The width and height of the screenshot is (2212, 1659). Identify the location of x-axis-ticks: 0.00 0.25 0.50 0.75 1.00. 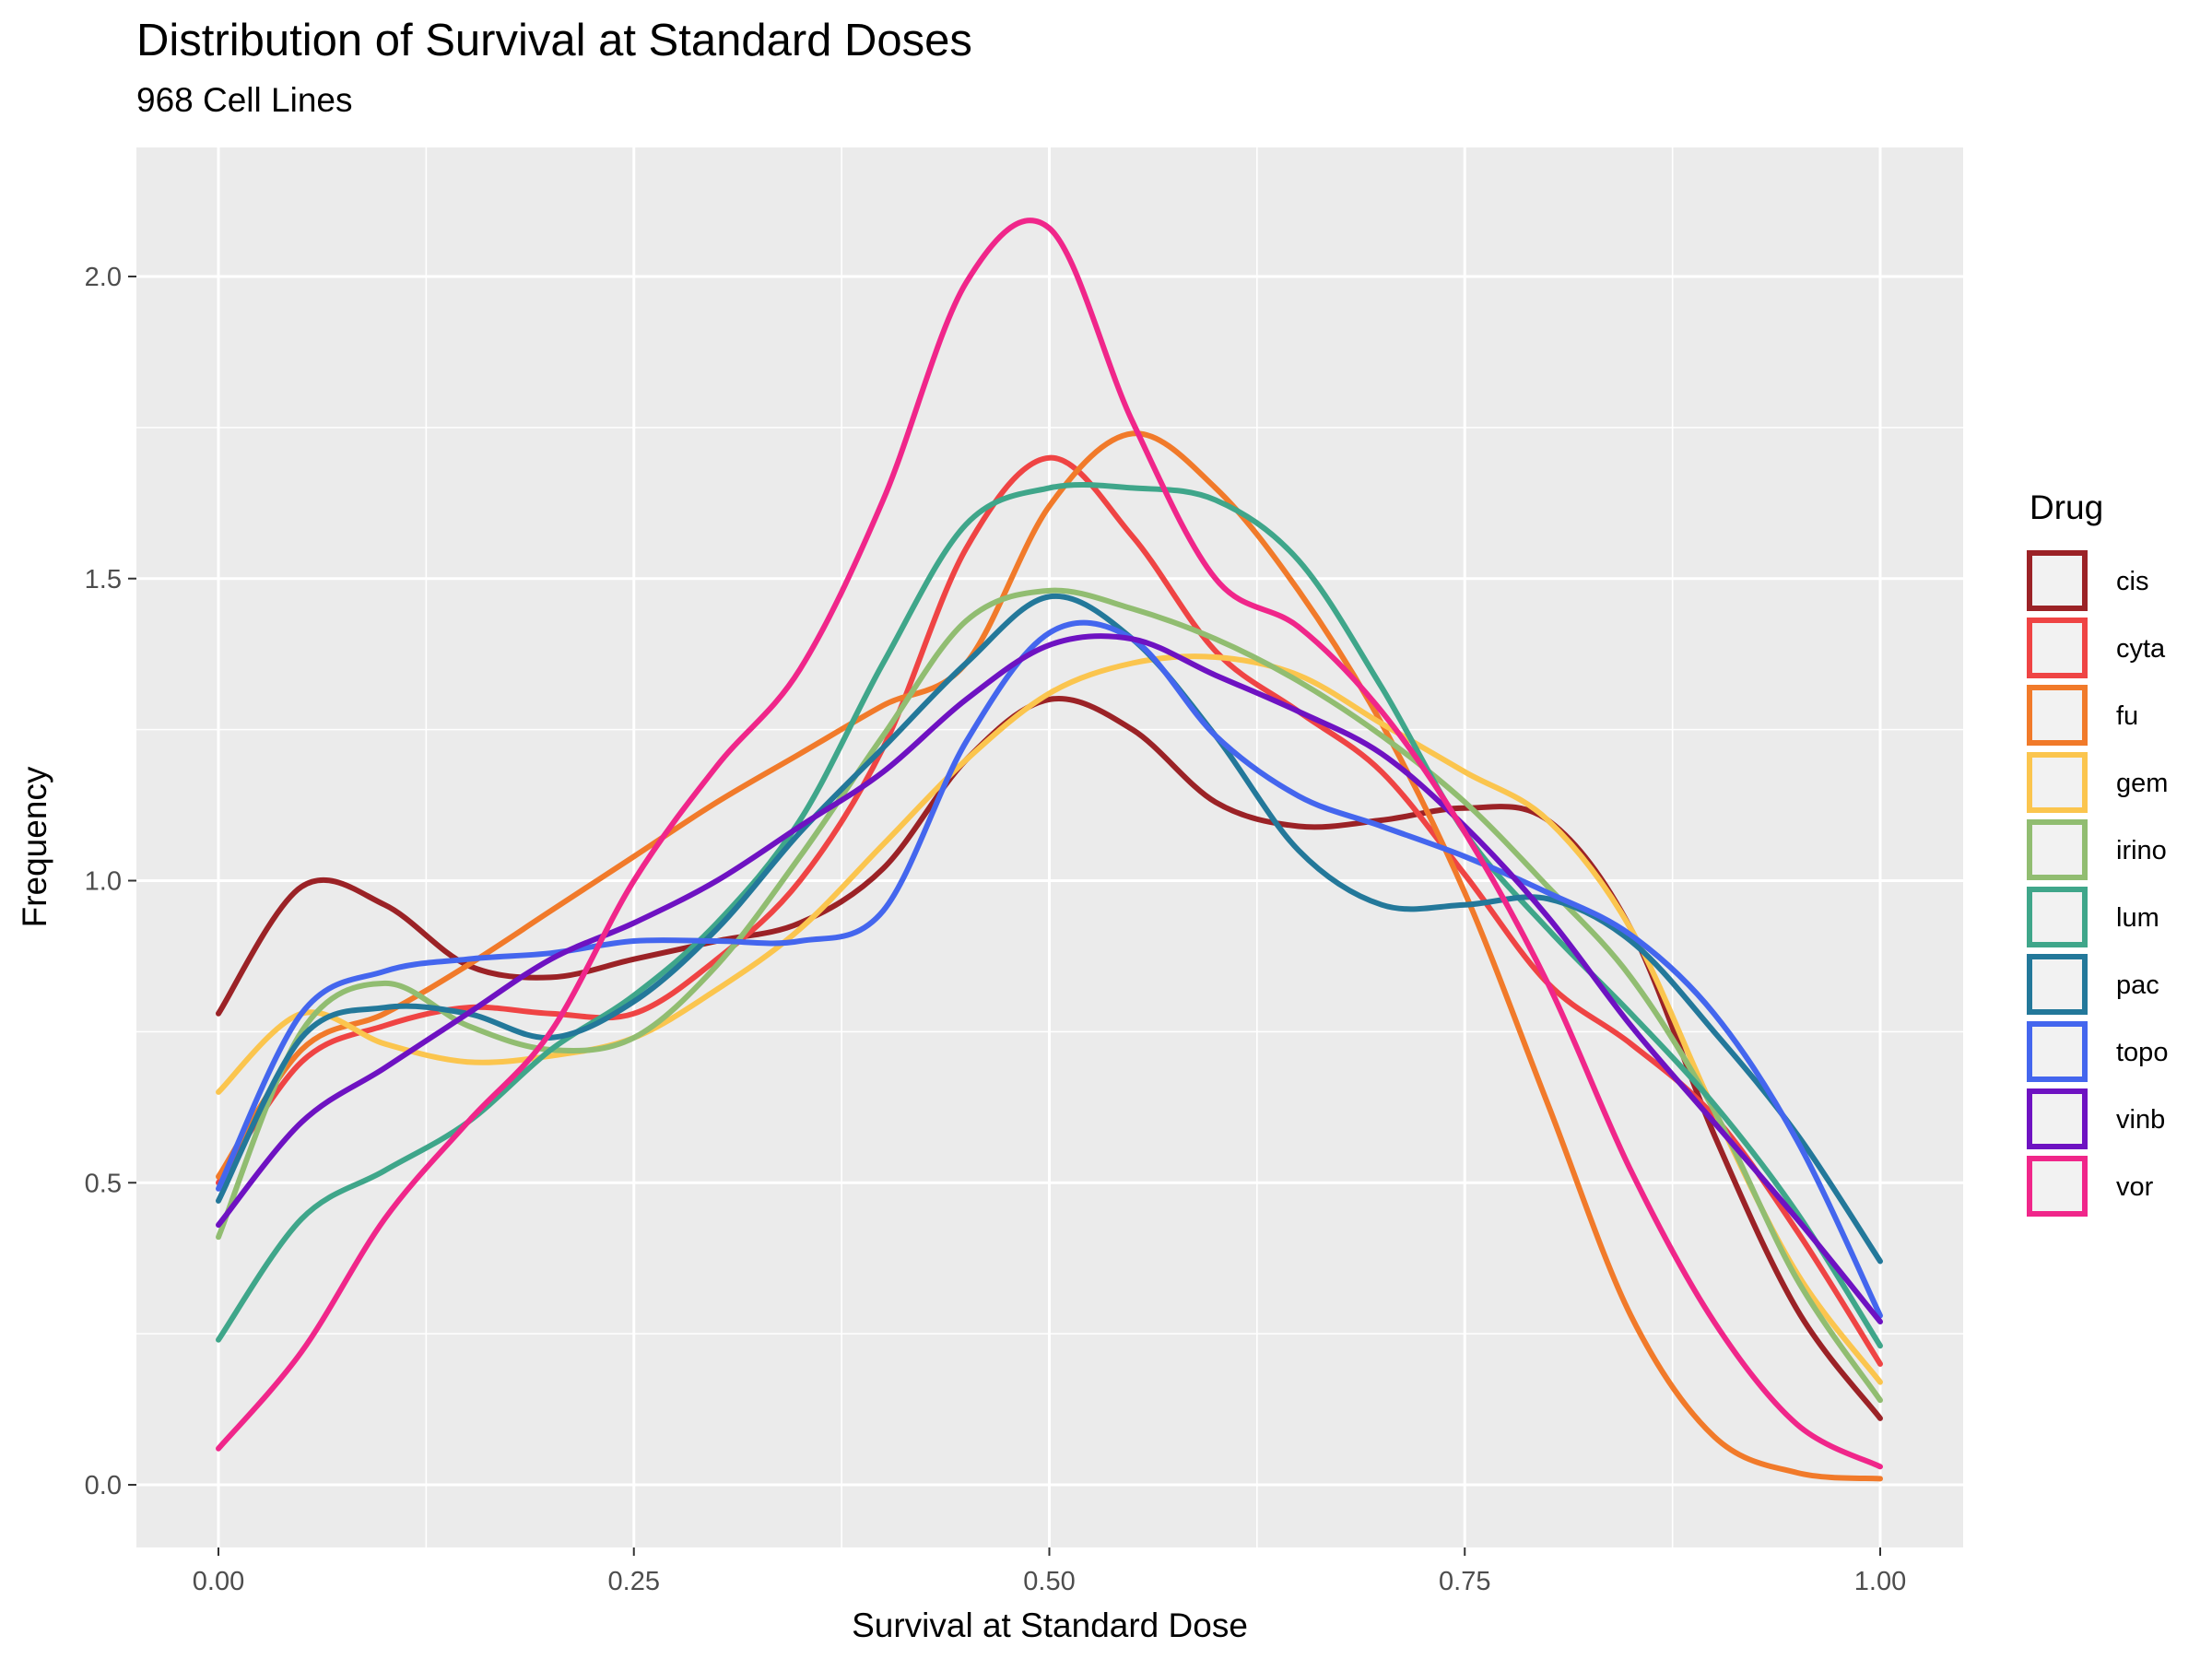
(1049, 1571).